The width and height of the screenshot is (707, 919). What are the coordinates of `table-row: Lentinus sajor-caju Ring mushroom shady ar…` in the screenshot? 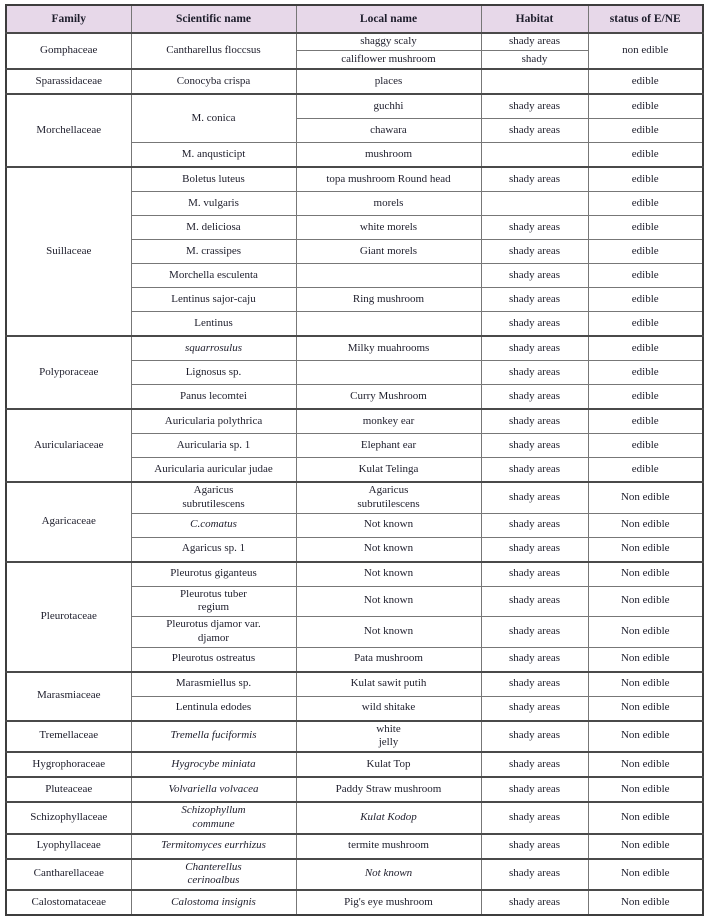 It's located at (355, 299).